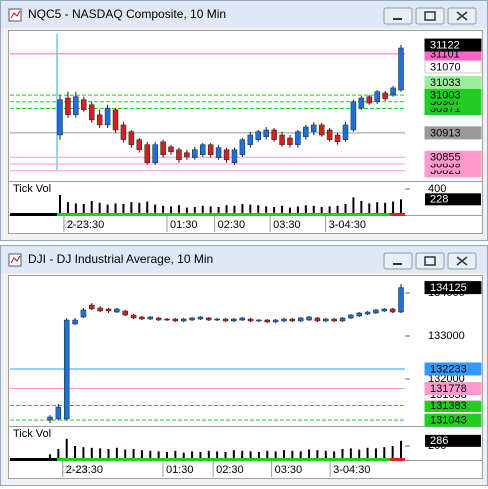 This screenshot has width=488, height=489. What do you see at coordinates (439, 441) in the screenshot?
I see `volume-last-label: 286` at bounding box center [439, 441].